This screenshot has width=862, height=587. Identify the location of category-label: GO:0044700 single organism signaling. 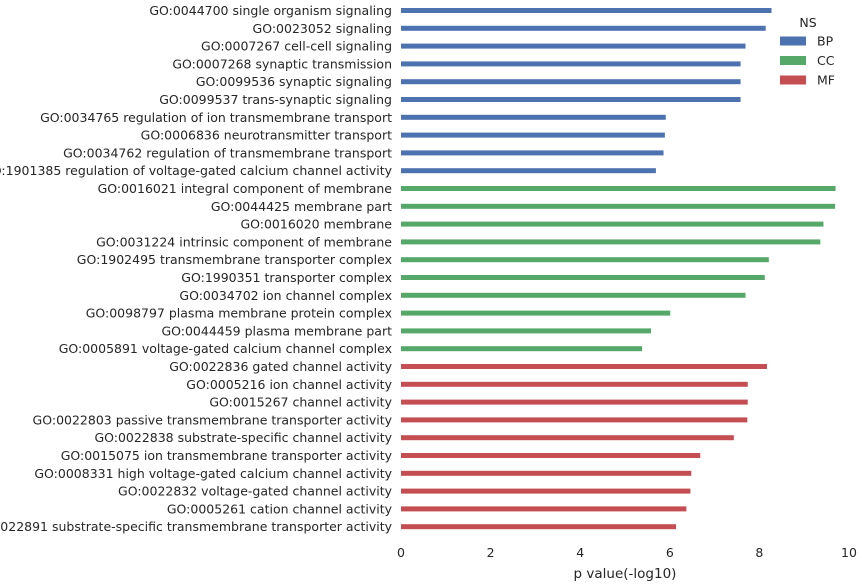
(270, 10).